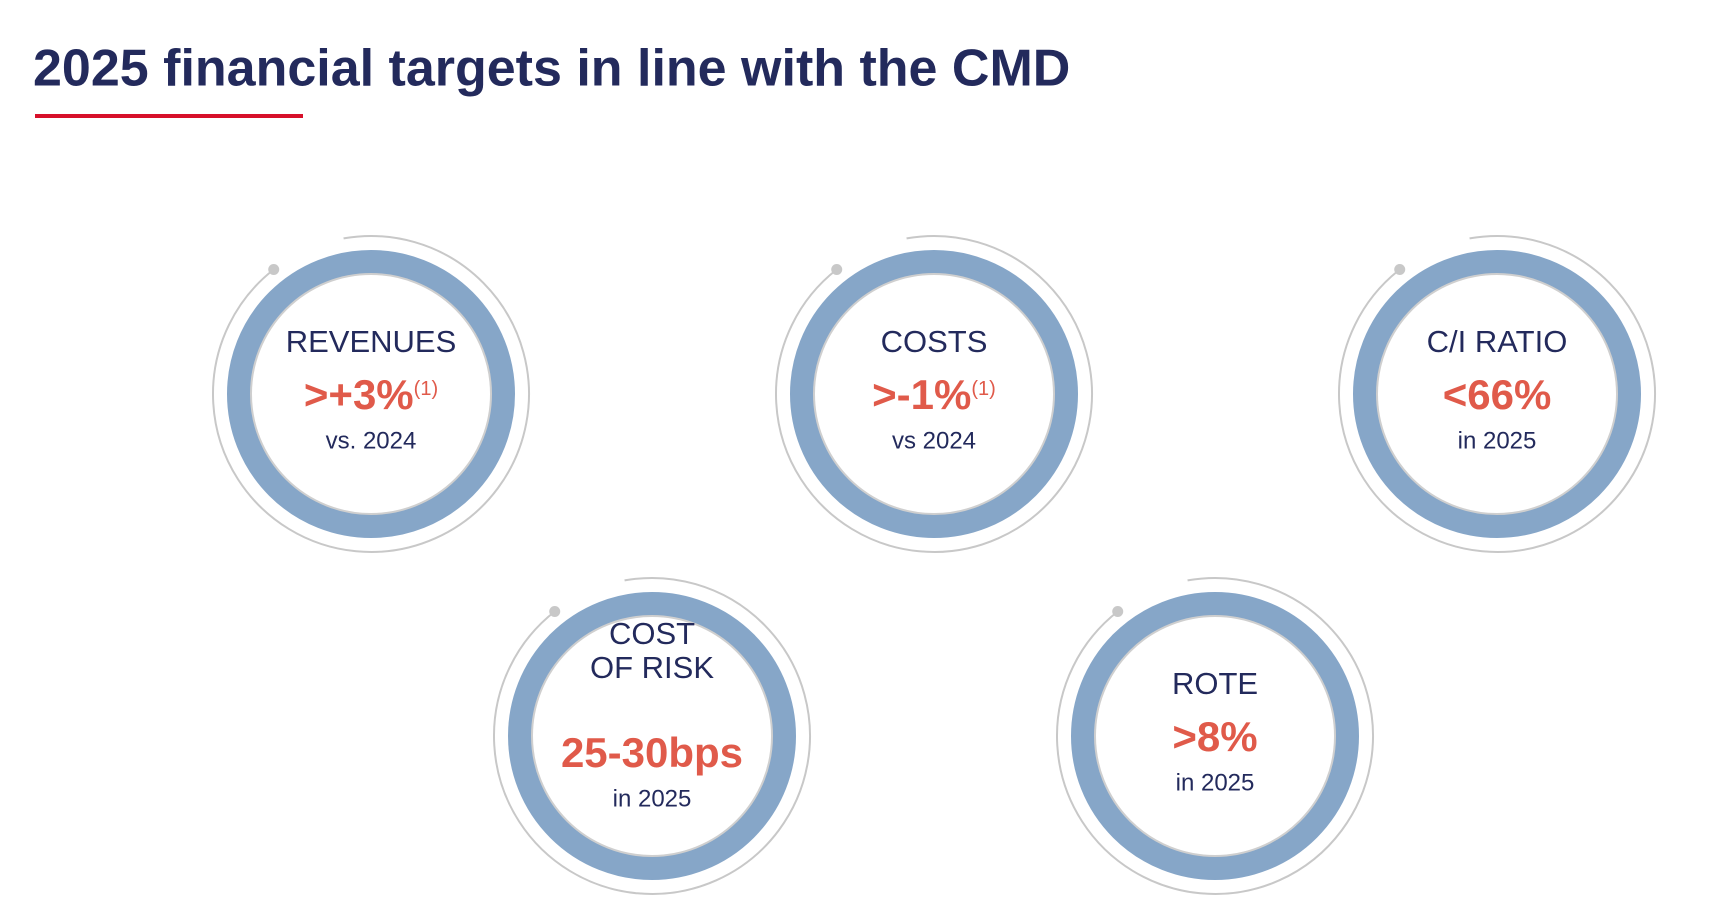  I want to click on target-label: COST, so click(652, 633).